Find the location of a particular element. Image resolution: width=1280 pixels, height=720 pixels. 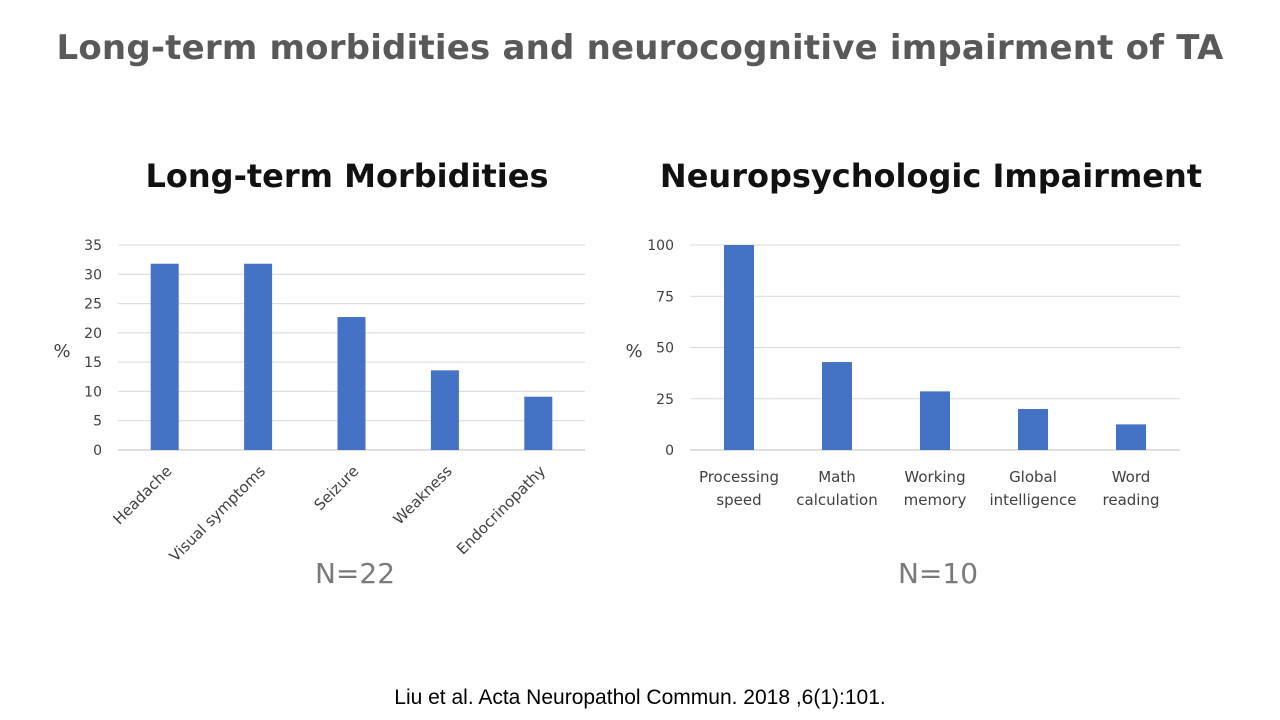

neuropsych-category-label: Math calculation is located at coordinates (836, 488).